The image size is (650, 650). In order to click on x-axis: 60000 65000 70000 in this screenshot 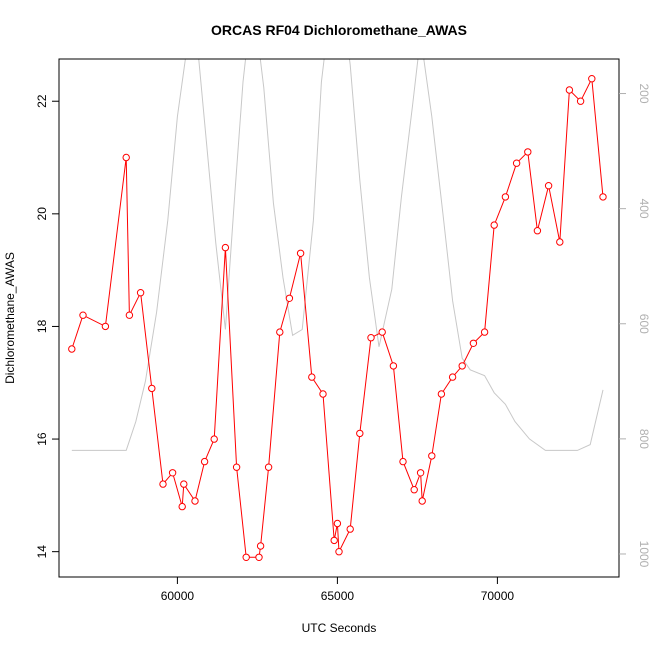, I will do `click(338, 590)`.